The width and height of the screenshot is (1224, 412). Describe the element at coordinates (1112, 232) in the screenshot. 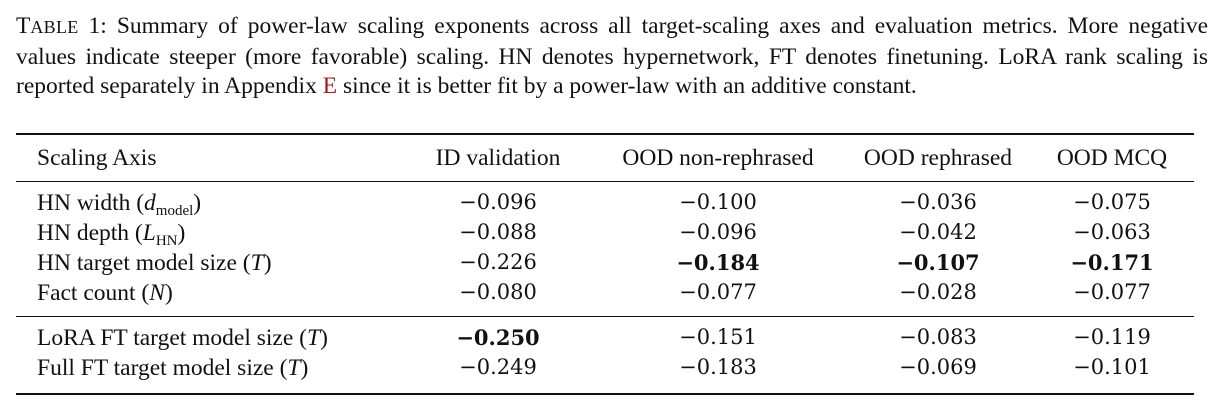

I see `value-ood-mcq: −0.063` at that location.